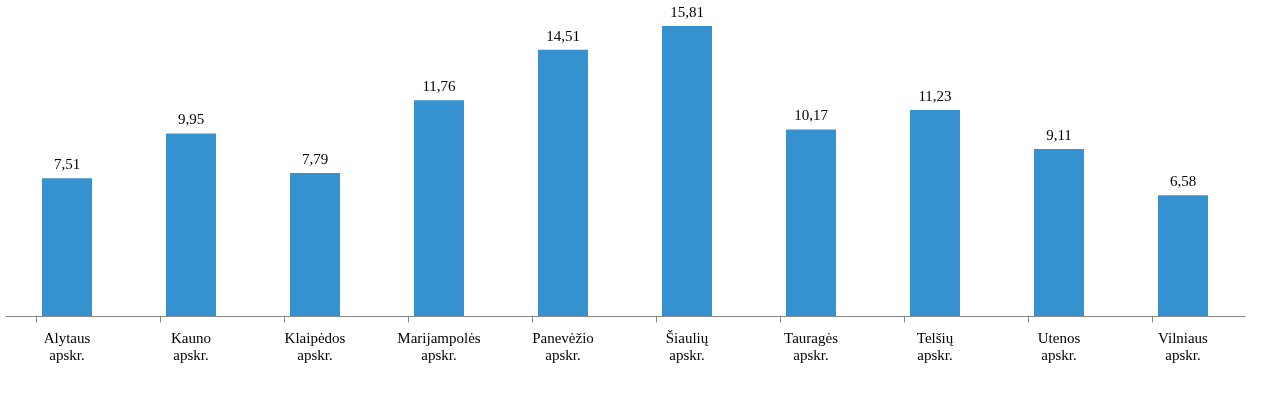  What do you see at coordinates (315, 346) in the screenshot?
I see `x-tick-label: Klaipėdos apskr.` at bounding box center [315, 346].